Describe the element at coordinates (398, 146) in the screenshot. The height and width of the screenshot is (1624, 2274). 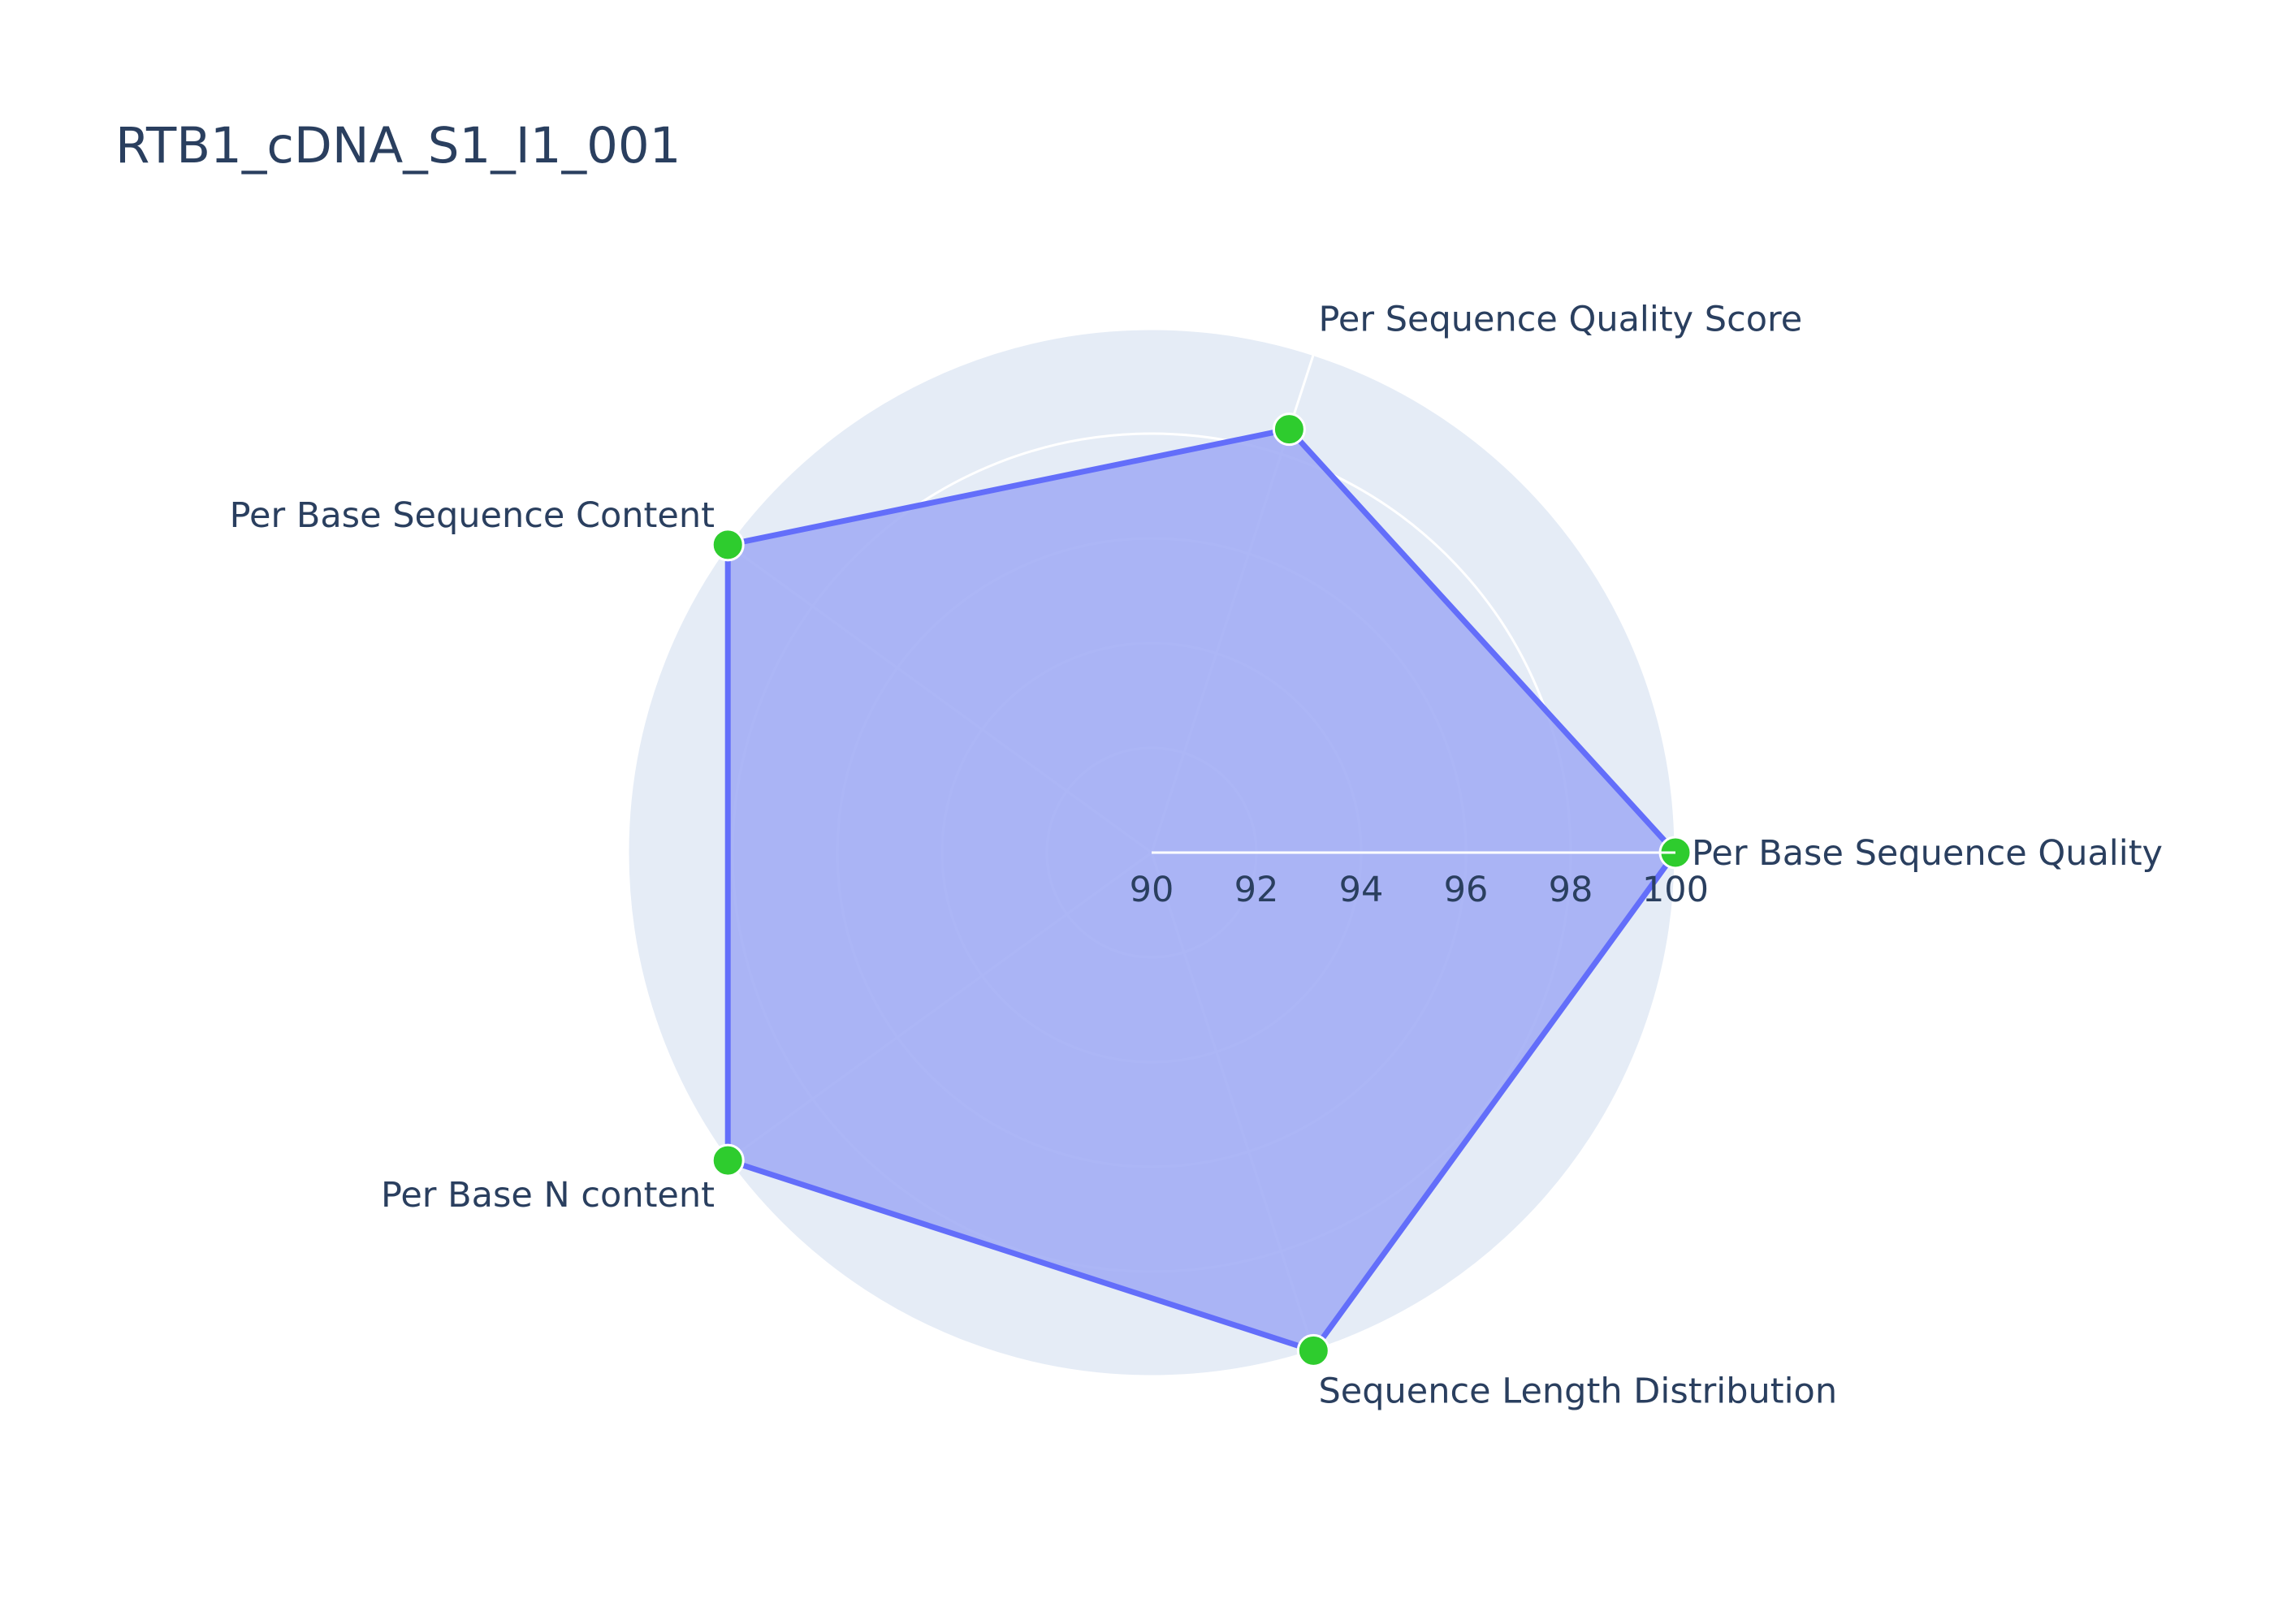
I see `chart-title: RTB1_cDNA_S1_I1_001` at that location.